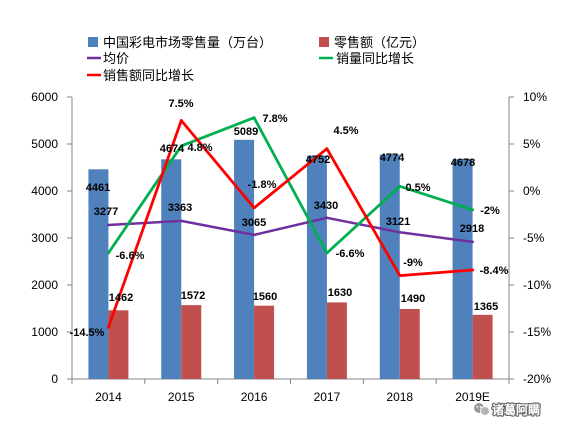 The height and width of the screenshot is (423, 585). What do you see at coordinates (98, 188) in the screenshot?
I see `label-retail-volume: 4461` at bounding box center [98, 188].